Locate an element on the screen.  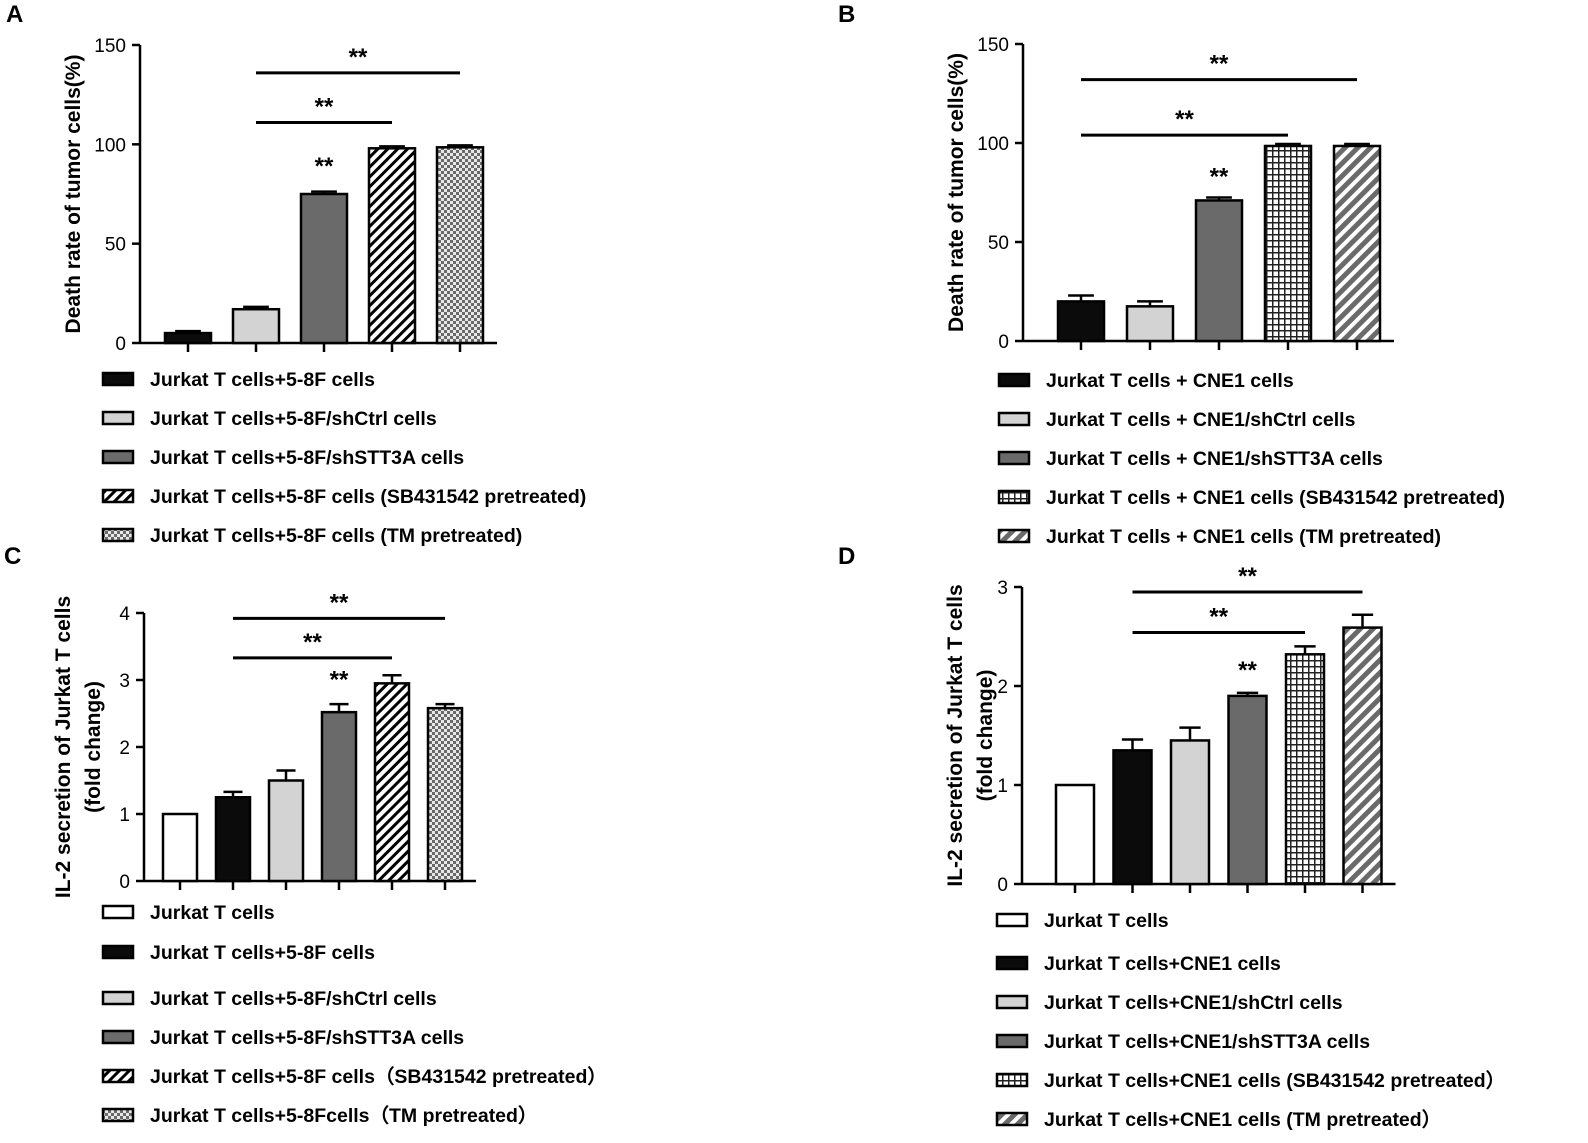
legend-label: Jurkat T cells + CNE1/shCtrl cells is located at coordinates (1201, 420).